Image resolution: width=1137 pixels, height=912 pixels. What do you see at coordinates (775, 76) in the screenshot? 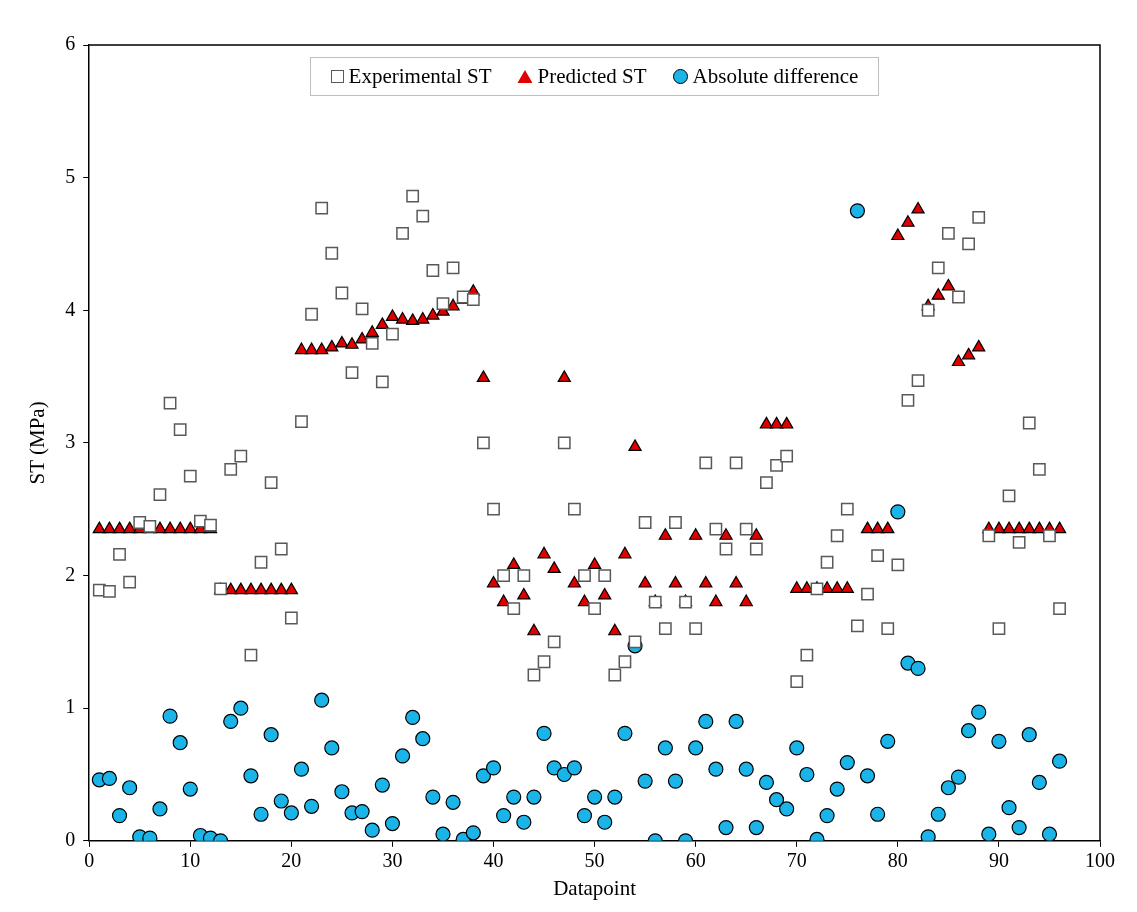
I see `legend-label: Absolute difference` at bounding box center [775, 76].